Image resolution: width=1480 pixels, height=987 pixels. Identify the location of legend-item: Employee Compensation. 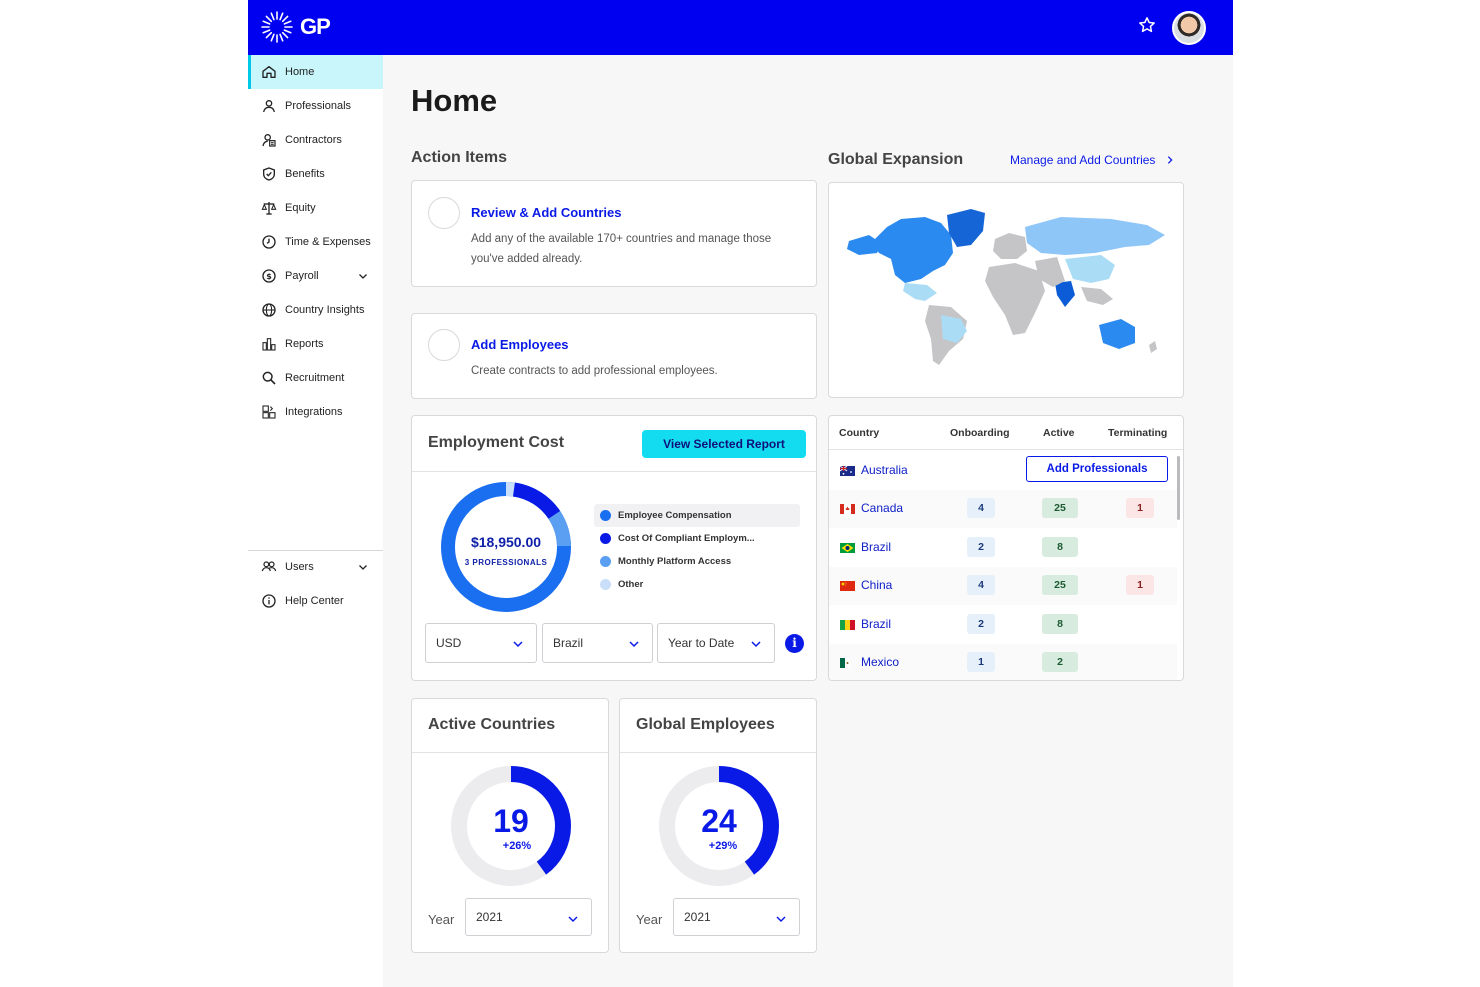
(697, 515).